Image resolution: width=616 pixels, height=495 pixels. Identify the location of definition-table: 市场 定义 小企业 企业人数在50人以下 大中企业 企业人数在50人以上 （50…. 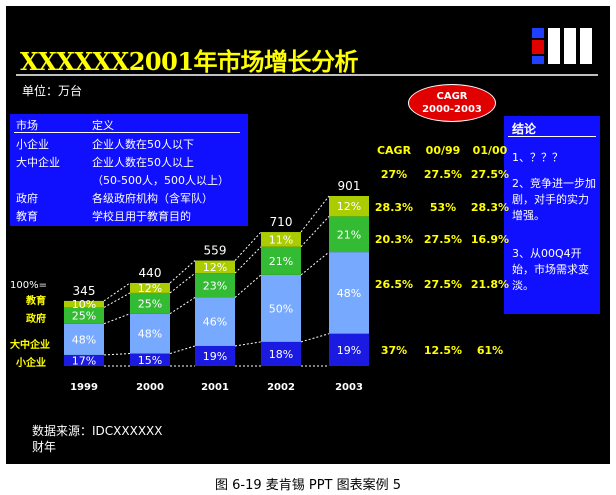
(129, 170).